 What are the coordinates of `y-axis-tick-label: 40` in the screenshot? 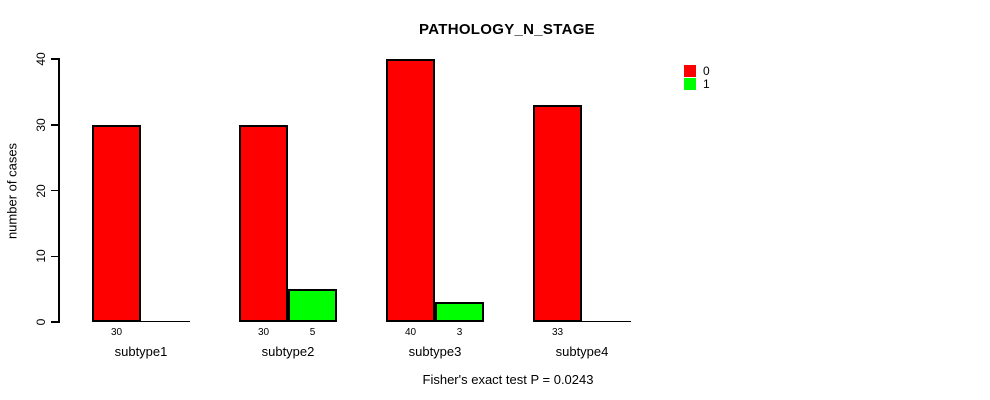 It's located at (41, 59).